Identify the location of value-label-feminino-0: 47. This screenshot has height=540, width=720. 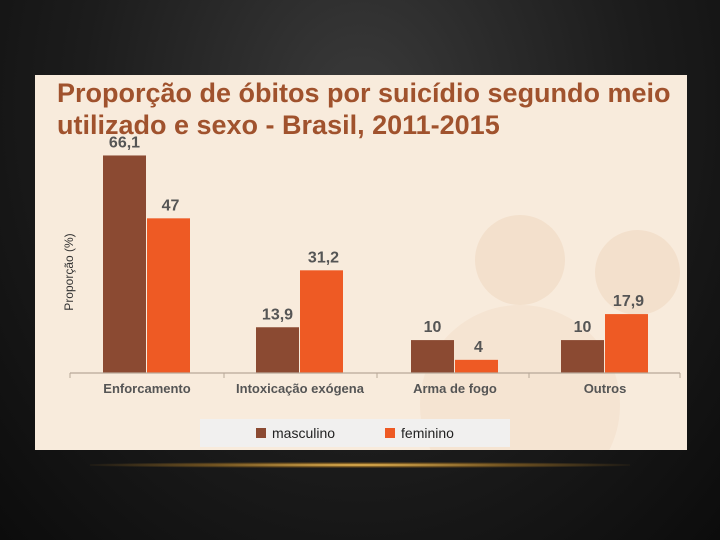
(171, 205).